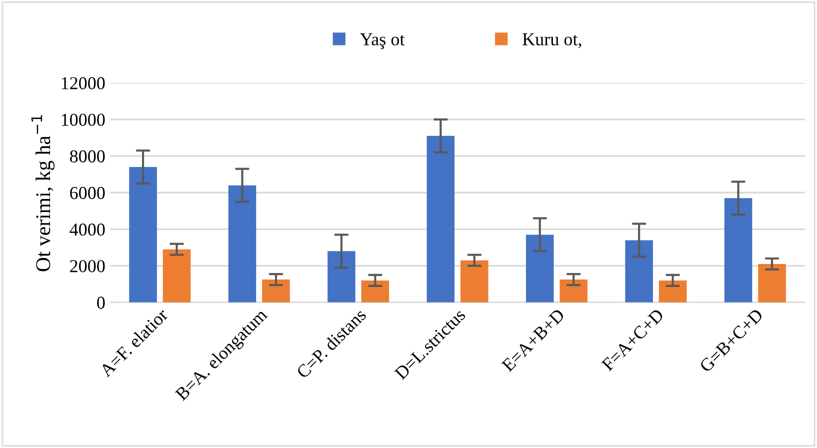  I want to click on y-tick-label: 8000, so click(87, 156).